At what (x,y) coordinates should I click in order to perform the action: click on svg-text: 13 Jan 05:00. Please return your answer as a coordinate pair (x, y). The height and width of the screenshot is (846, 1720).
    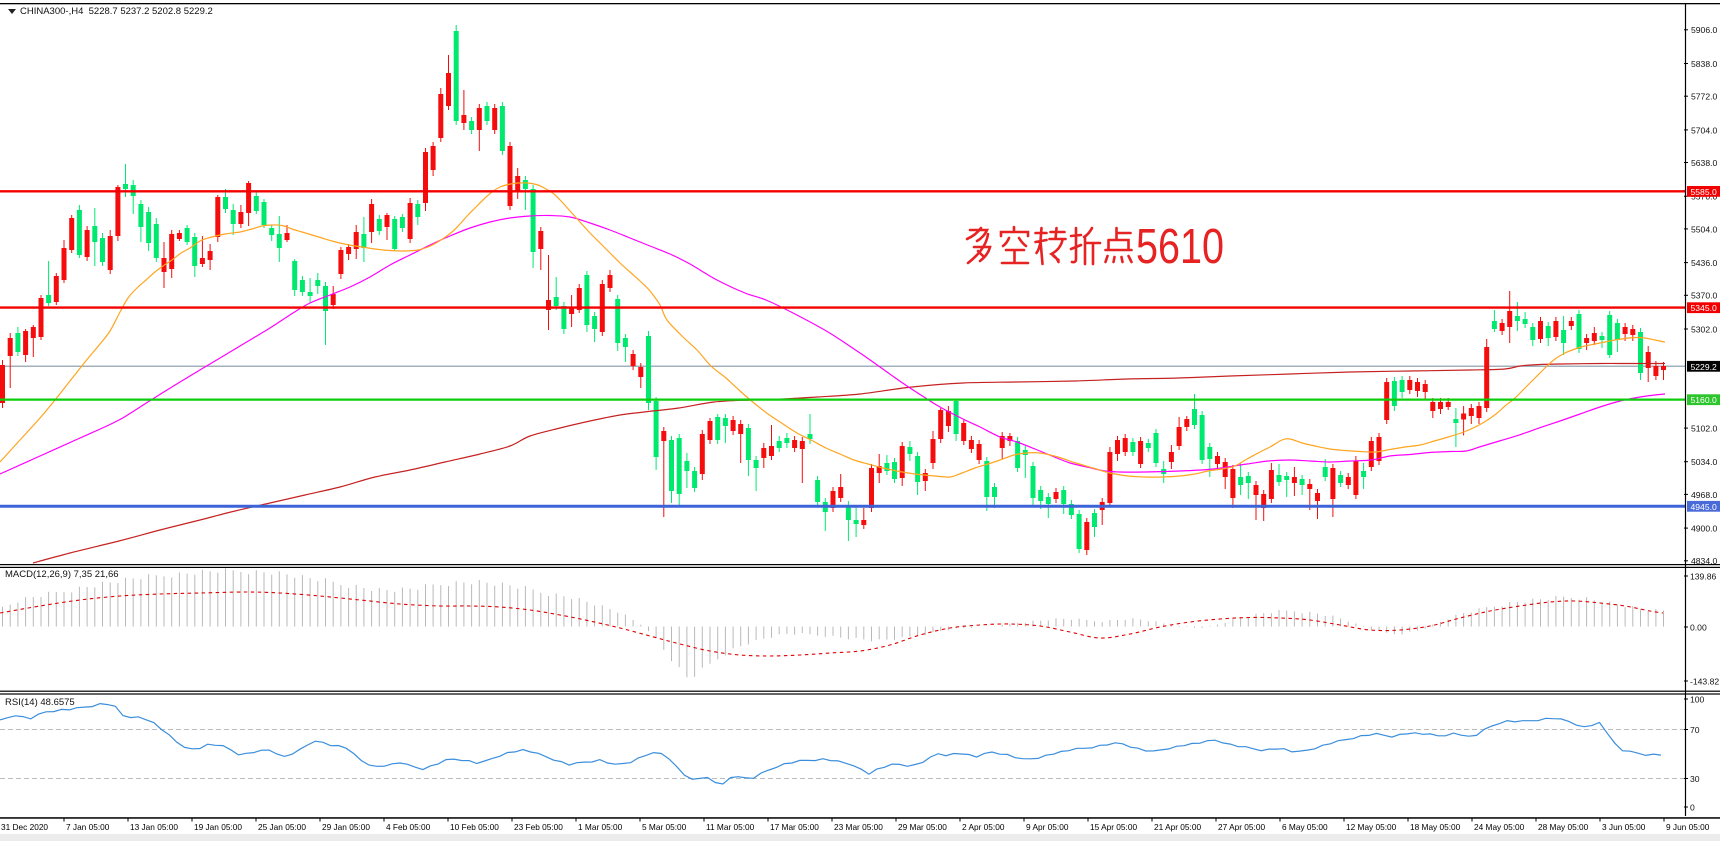
    Looking at the image, I should click on (154, 827).